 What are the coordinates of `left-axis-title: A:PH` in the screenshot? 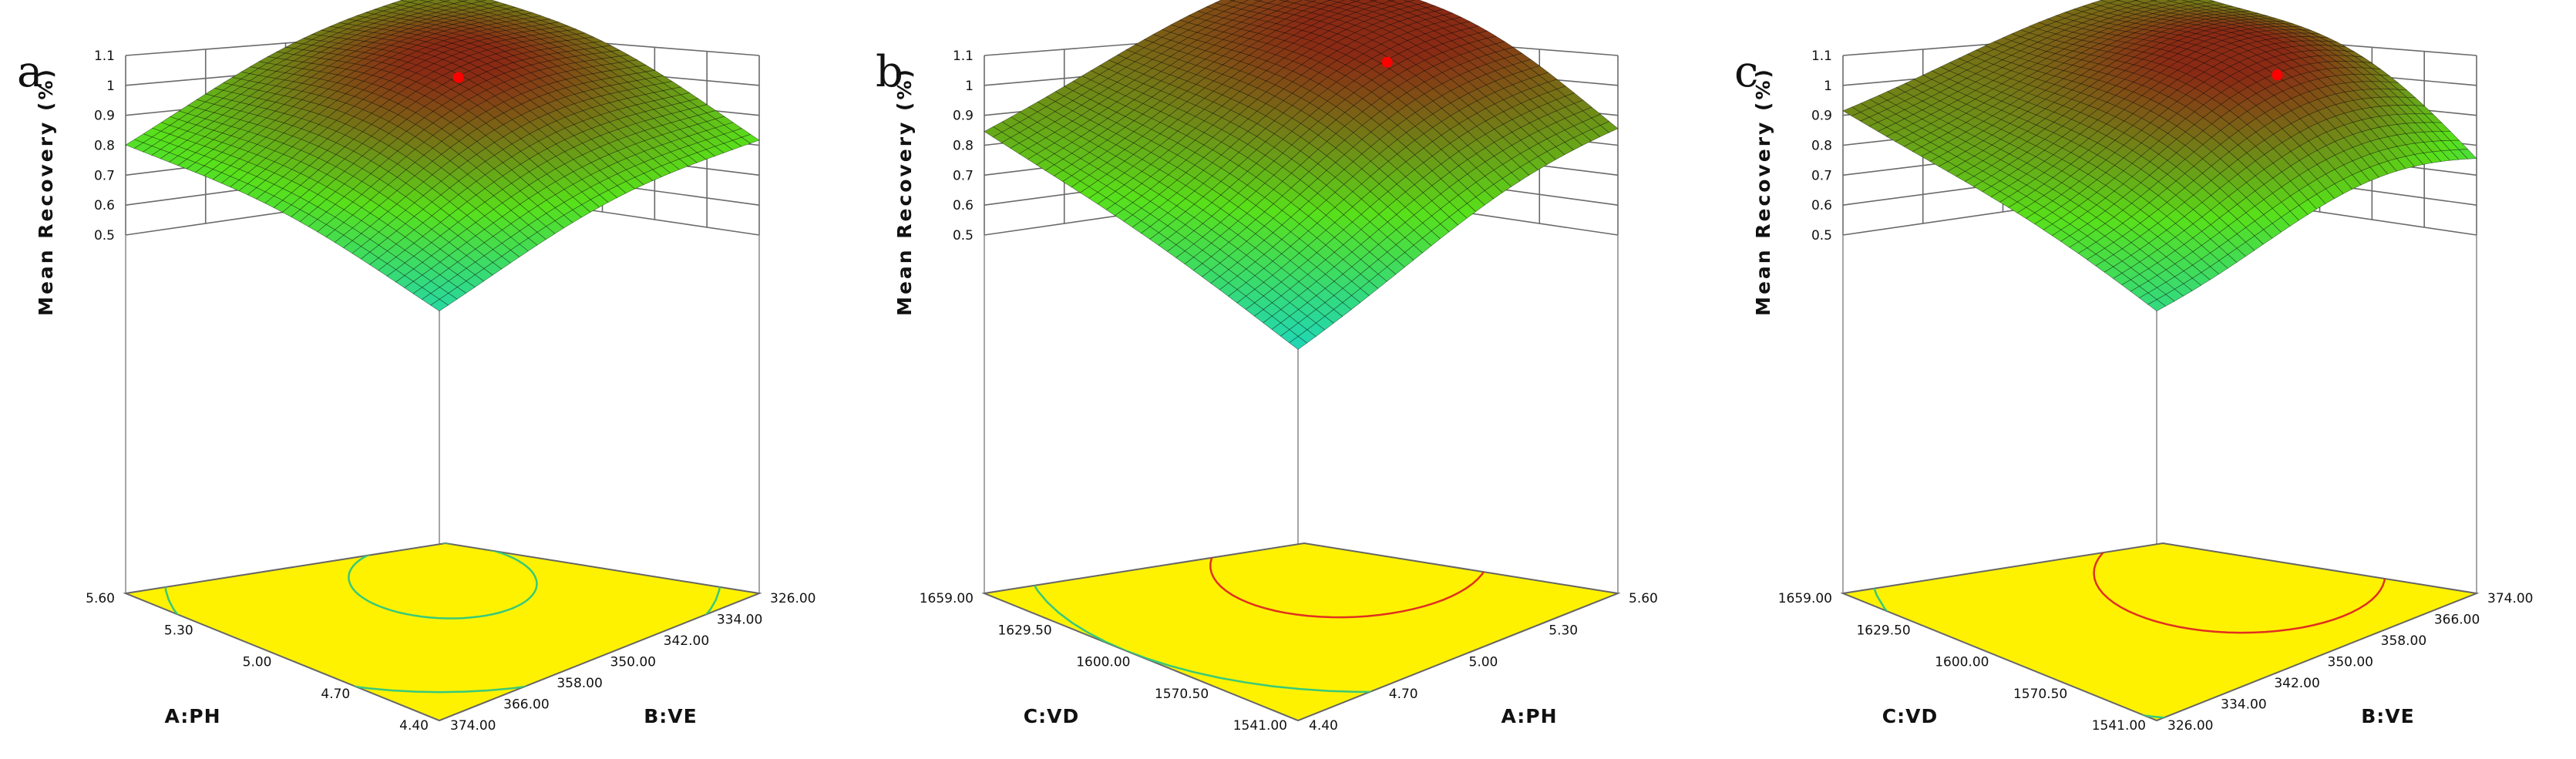 It's located at (192, 716).